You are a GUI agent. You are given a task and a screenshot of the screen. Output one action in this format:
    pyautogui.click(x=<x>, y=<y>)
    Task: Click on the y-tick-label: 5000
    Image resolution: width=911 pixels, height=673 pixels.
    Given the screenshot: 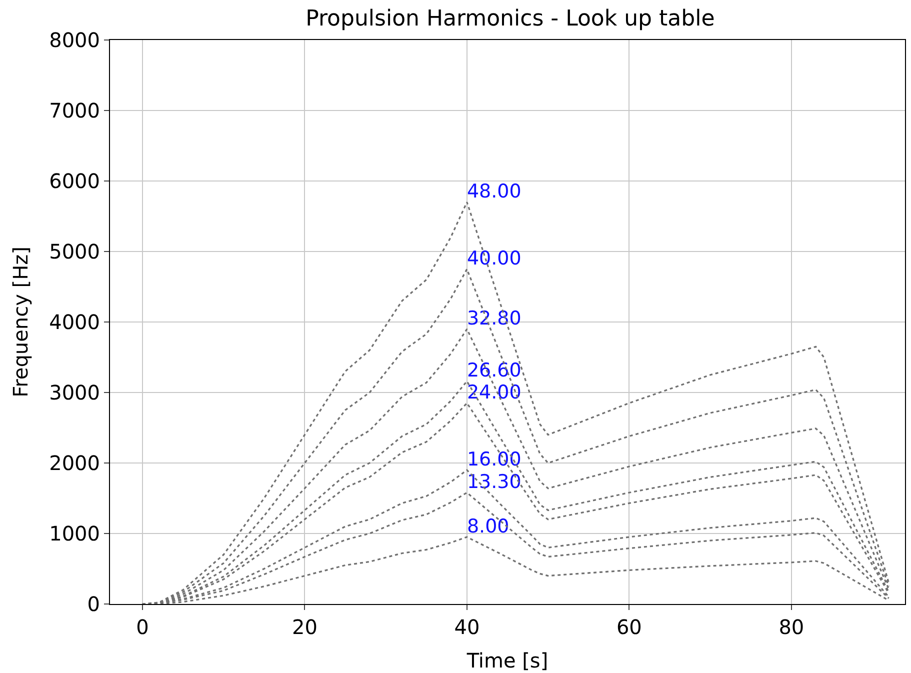 What is the action you would take?
    pyautogui.click(x=74, y=252)
    